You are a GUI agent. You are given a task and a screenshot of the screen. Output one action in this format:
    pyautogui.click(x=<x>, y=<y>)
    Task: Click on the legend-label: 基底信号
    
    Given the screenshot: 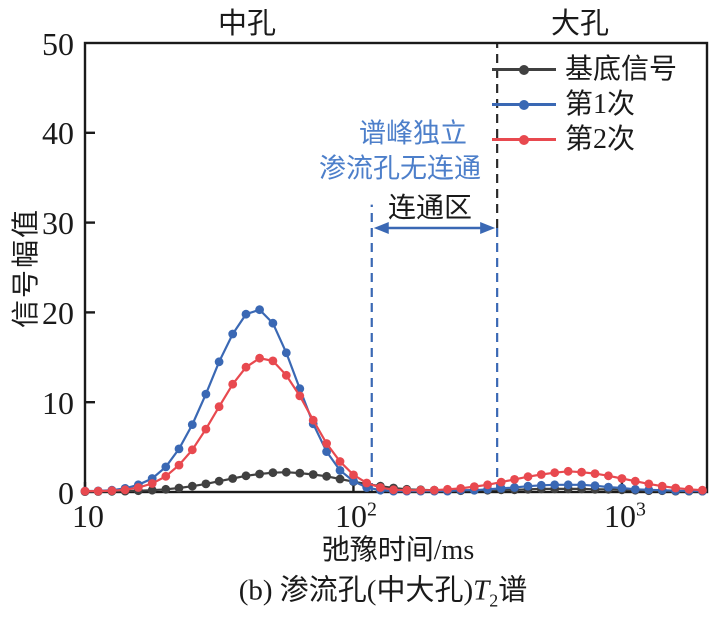 What is the action you would take?
    pyautogui.click(x=621, y=69)
    